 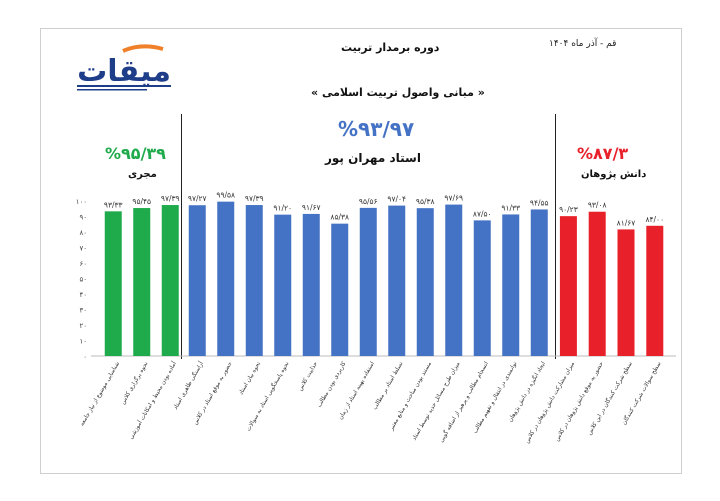 What do you see at coordinates (550, 403) in the screenshot?
I see `x-category-label: میزان مشارکت دانش پژوهان در کلاس` at bounding box center [550, 403].